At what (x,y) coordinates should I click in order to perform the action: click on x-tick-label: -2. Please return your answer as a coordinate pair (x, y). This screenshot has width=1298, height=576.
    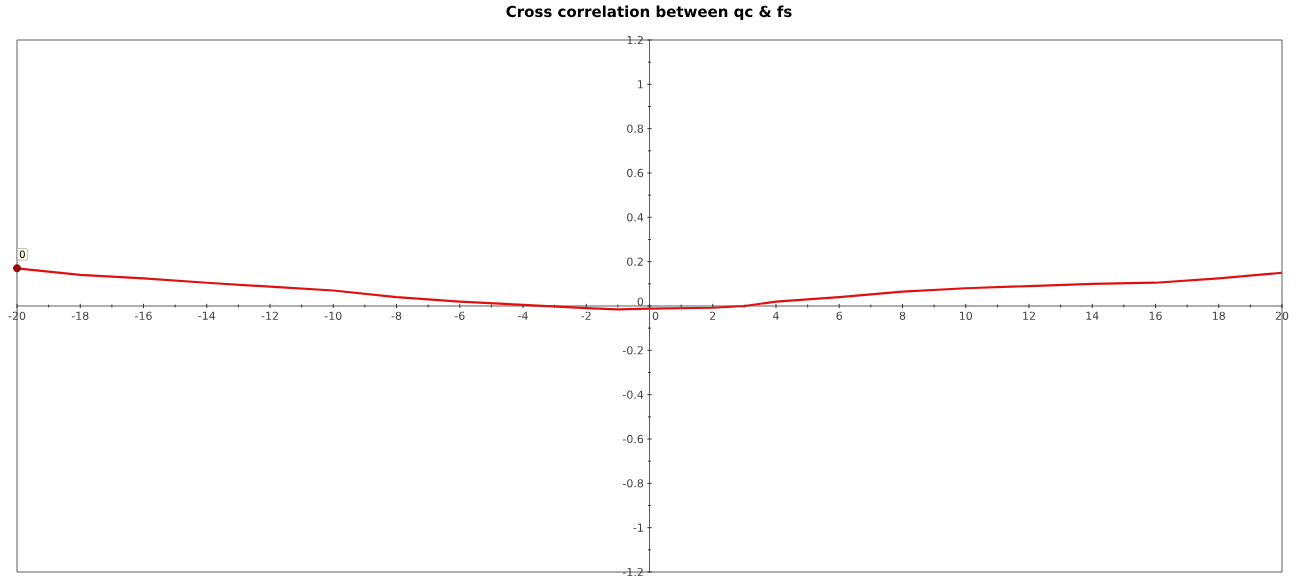
    Looking at the image, I should click on (586, 315).